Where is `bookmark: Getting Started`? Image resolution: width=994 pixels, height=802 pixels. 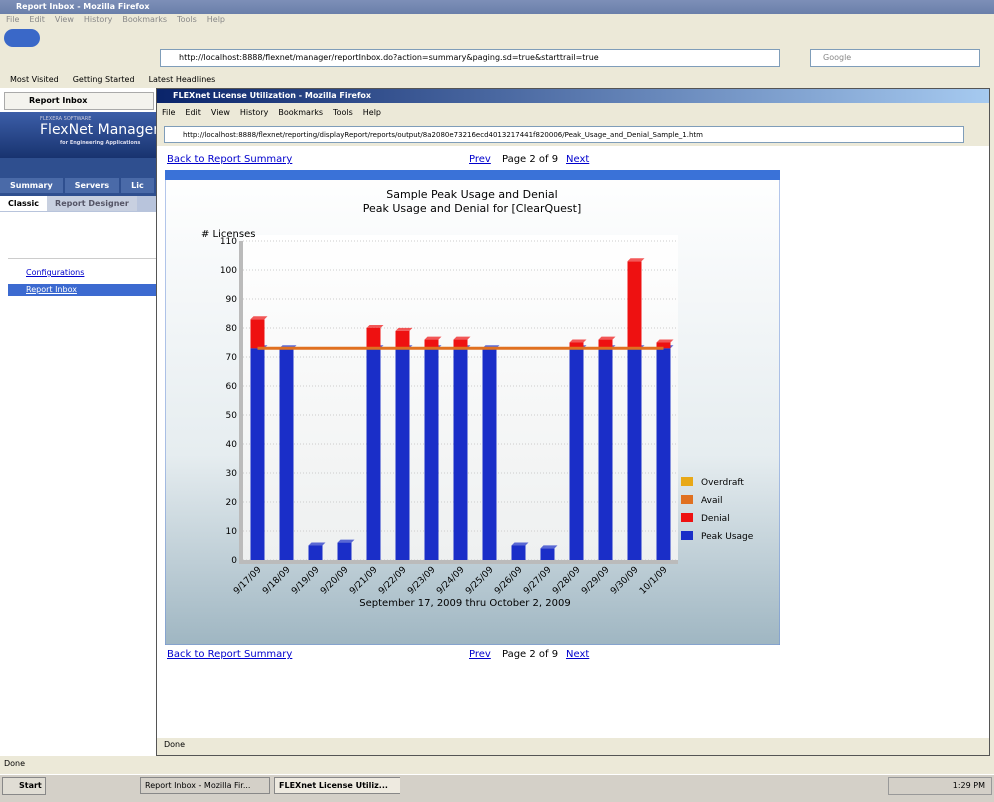
bookmark: Getting Started is located at coordinates (103, 79).